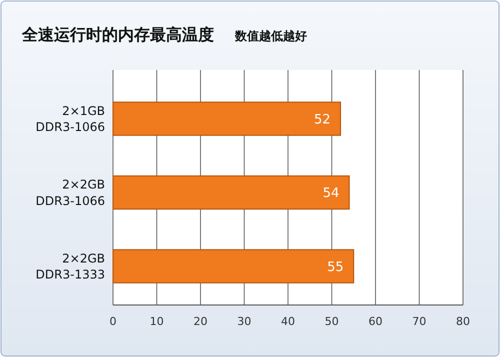  I want to click on data-label: 55, so click(335, 267).